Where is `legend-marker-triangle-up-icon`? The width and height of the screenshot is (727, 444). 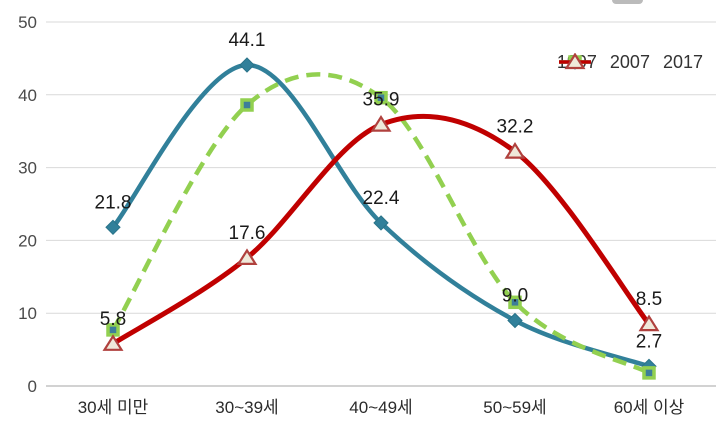 legend-marker-triangle-up-icon is located at coordinates (575, 61).